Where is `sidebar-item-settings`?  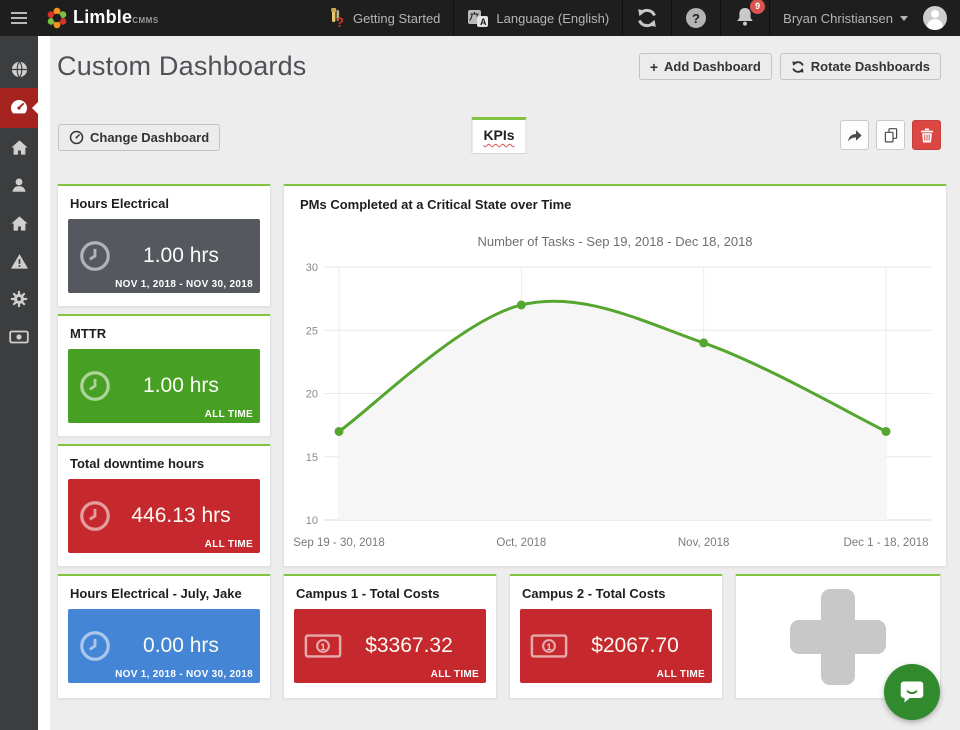
sidebar-item-settings is located at coordinates (19, 299).